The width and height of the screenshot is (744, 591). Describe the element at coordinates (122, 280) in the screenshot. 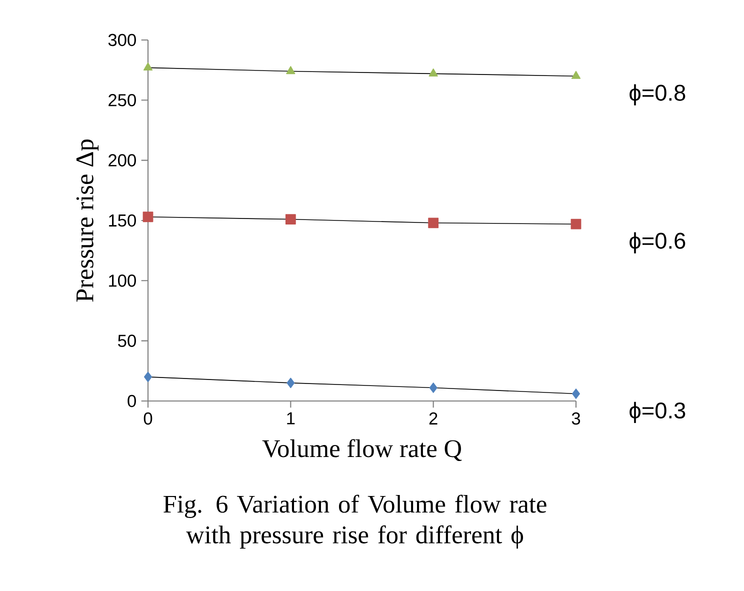

I see `y-tick-label: 100` at that location.